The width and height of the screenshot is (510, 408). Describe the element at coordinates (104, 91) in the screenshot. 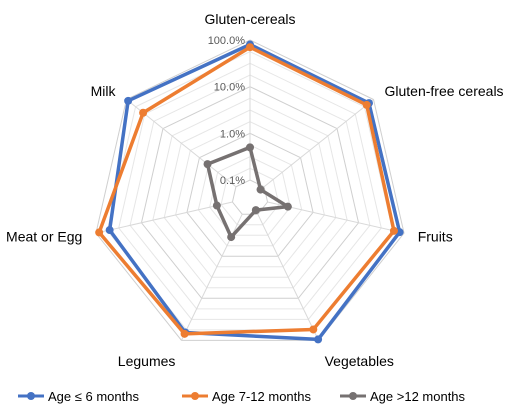

I see `category-label: Milk` at that location.